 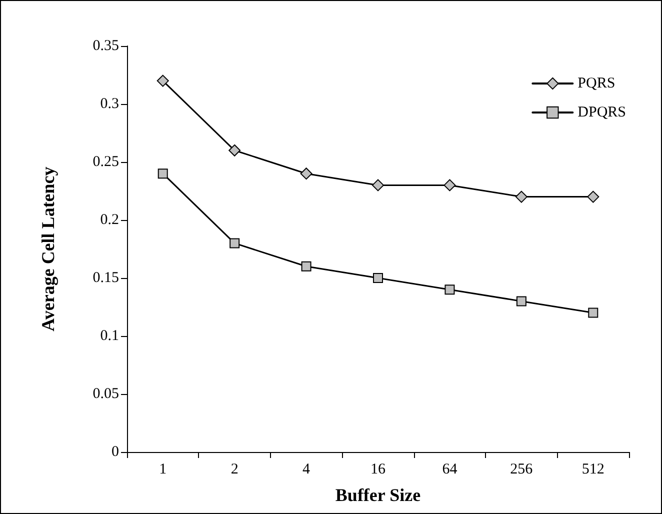 I want to click on x-tick-label: 2, so click(x=234, y=470).